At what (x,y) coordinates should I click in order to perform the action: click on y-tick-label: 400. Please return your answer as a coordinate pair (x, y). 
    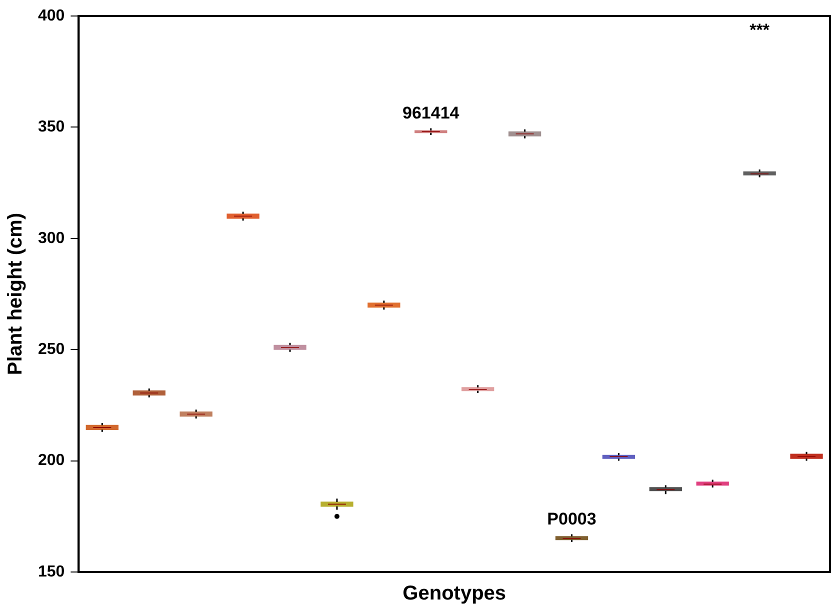
    Looking at the image, I should click on (51, 15).